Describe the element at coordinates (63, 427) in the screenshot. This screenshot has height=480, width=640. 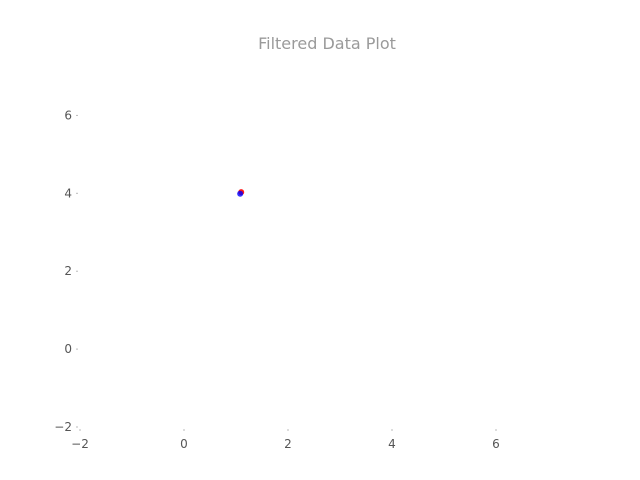
I see `y-tick-label: −2` at that location.